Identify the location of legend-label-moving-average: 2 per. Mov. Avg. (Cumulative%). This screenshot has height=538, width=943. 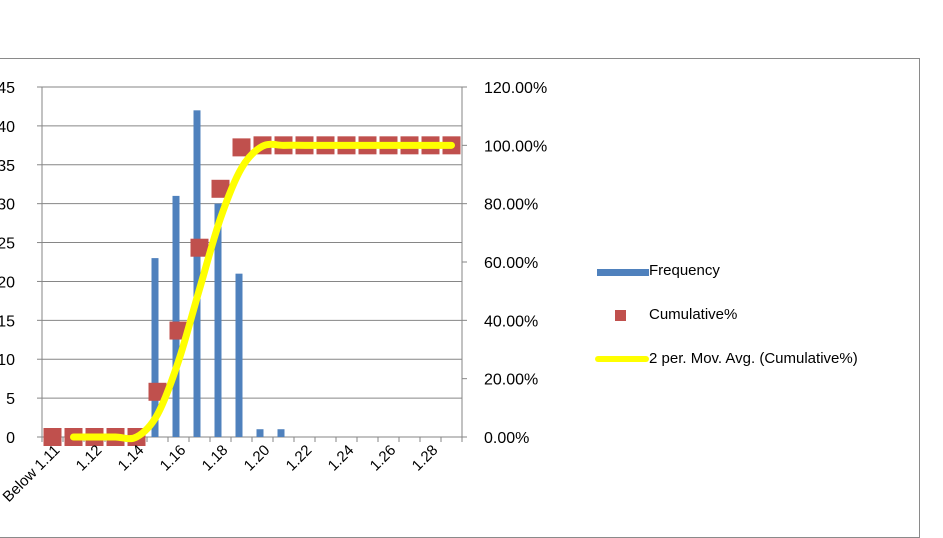
(753, 358).